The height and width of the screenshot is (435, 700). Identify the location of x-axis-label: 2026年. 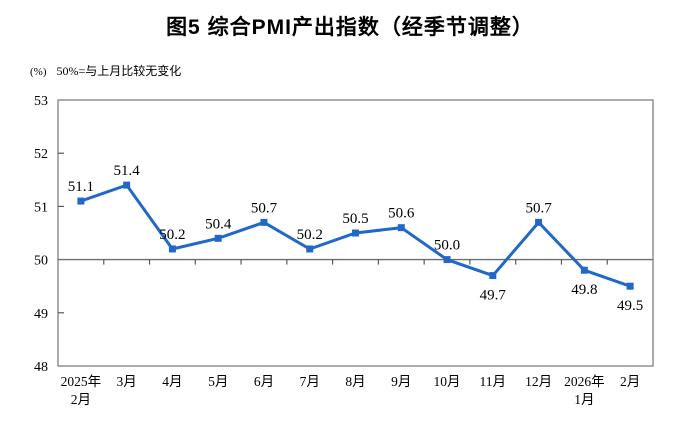
(584, 381).